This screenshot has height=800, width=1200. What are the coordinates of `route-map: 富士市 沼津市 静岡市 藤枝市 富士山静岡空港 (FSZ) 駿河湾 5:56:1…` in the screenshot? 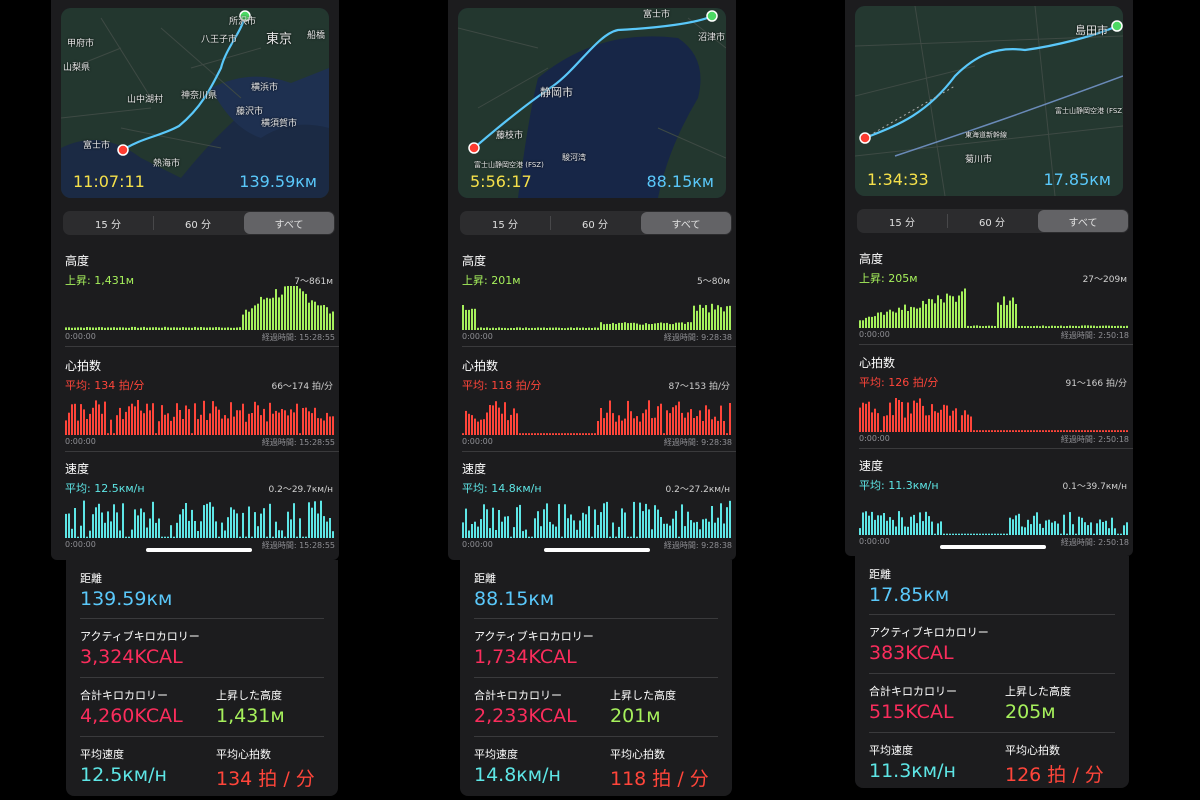 It's located at (592, 103).